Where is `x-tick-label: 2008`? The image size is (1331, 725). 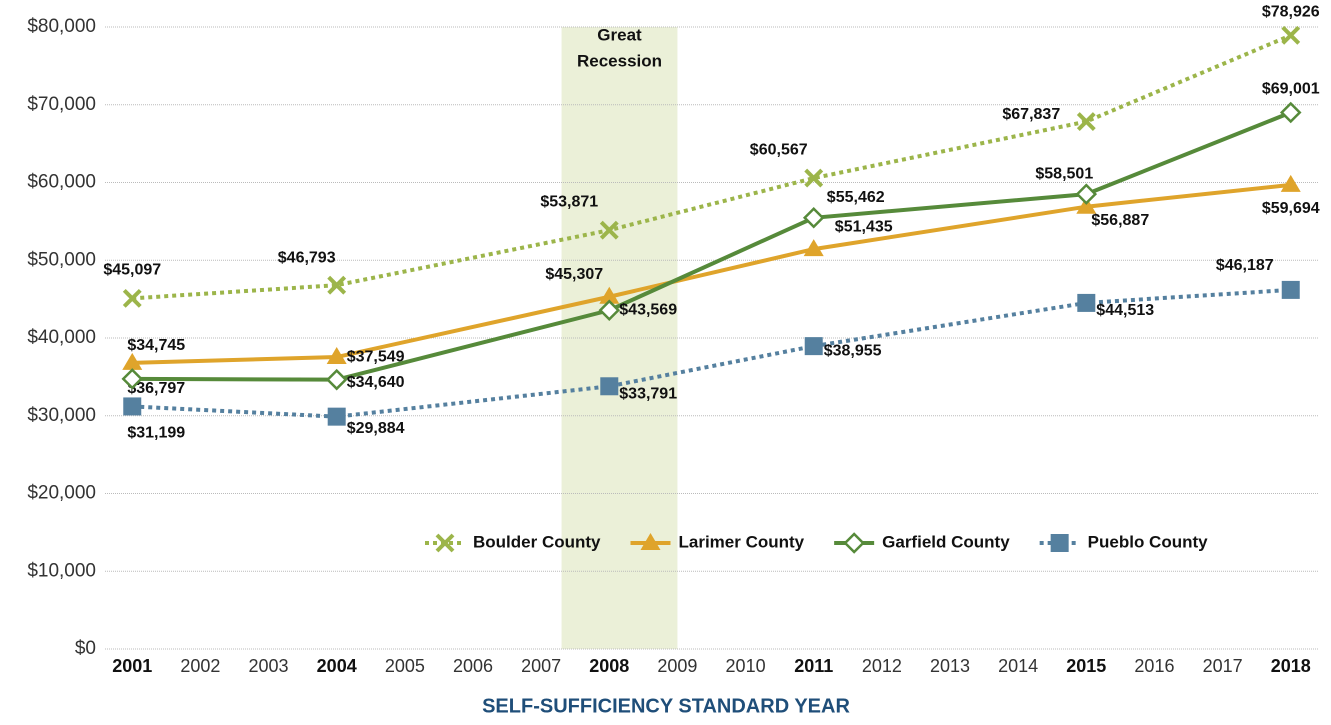 x-tick-label: 2008 is located at coordinates (609, 666).